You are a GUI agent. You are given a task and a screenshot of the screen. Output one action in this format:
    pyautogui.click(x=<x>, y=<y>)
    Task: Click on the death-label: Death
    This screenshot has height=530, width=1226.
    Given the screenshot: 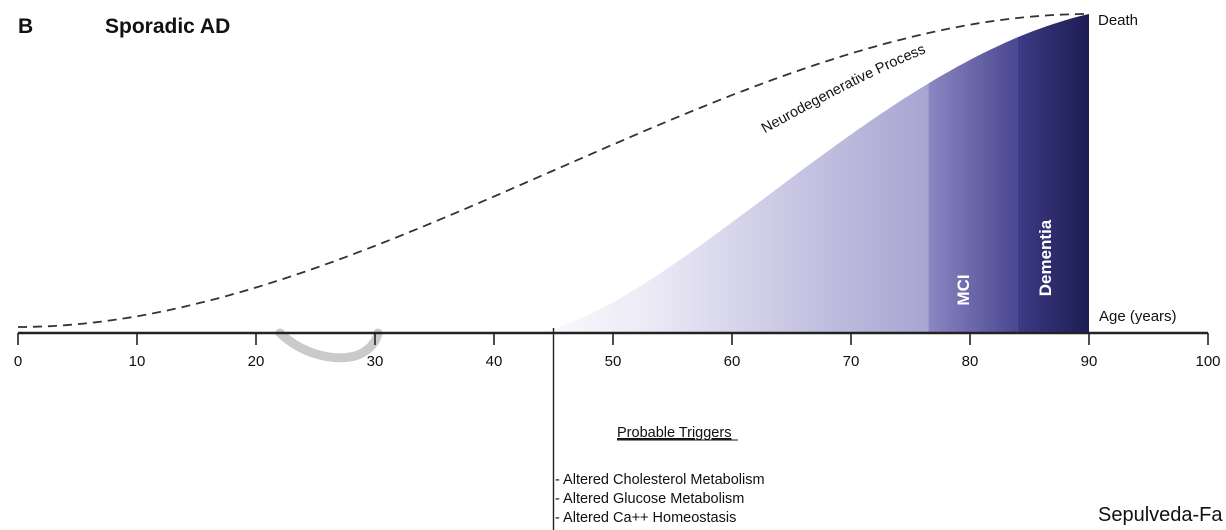 What is the action you would take?
    pyautogui.click(x=1118, y=20)
    